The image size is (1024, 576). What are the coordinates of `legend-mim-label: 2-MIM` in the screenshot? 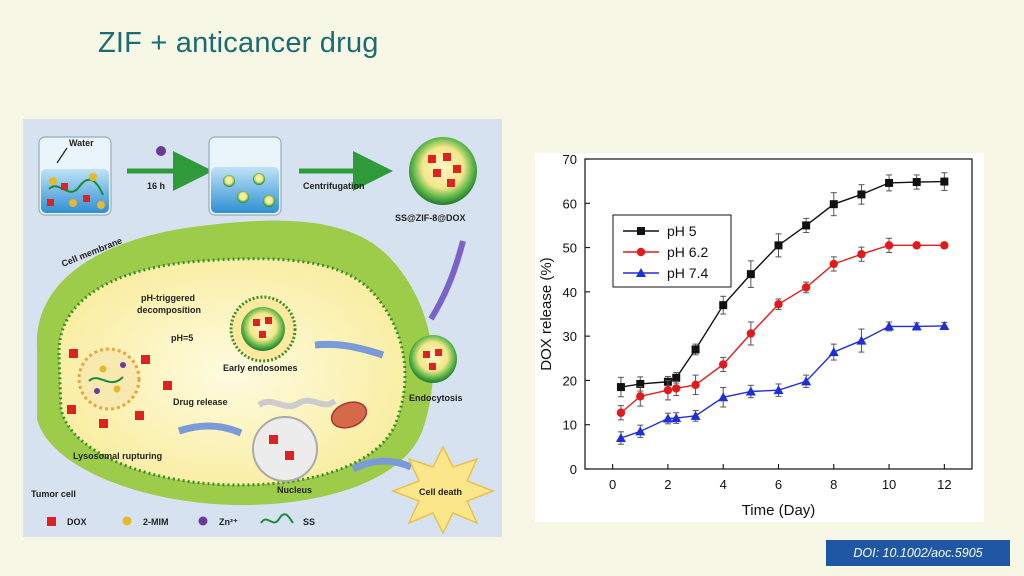 It's located at (156, 522).